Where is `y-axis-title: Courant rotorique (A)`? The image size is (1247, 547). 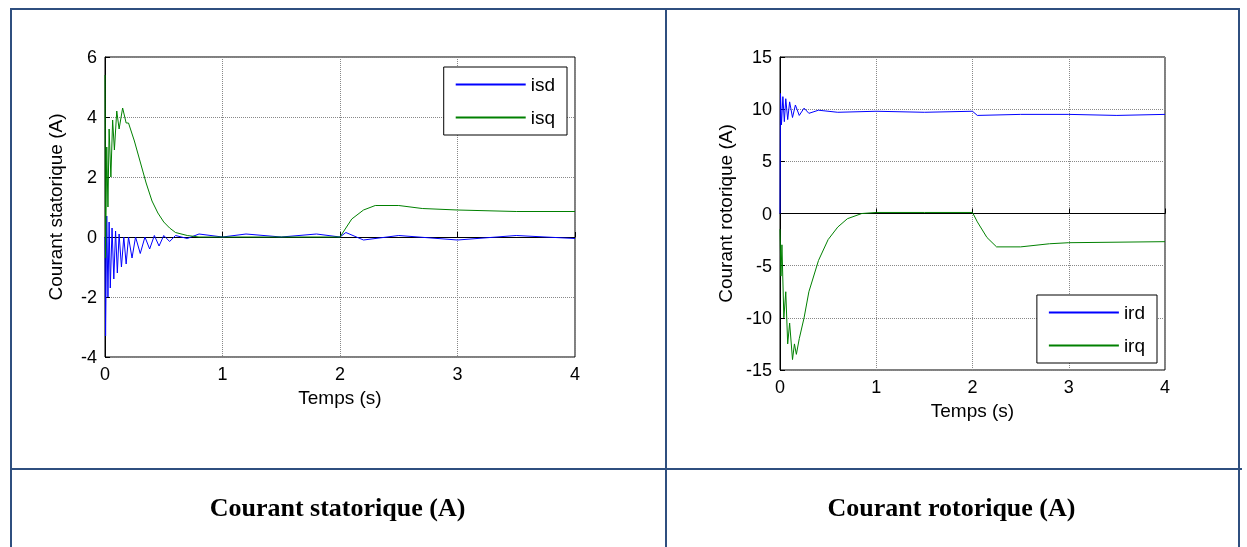
y-axis-title: Courant rotorique (A) is located at coordinates (726, 213).